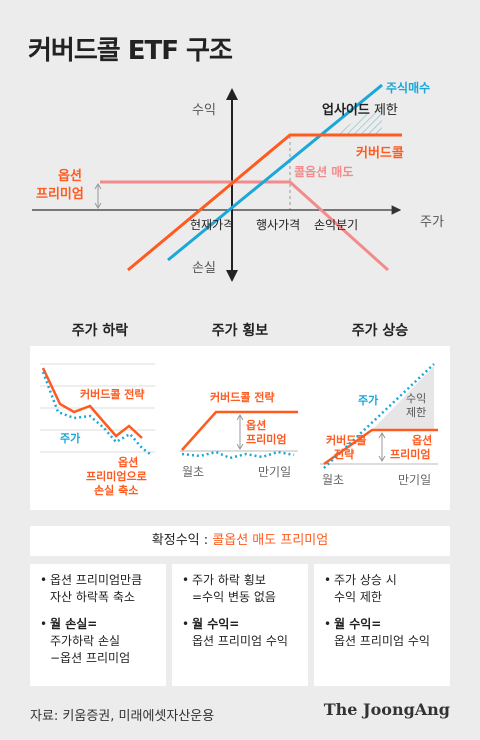  Describe the element at coordinates (204, 110) in the screenshot. I see `y-axis-top-label: 수익` at that location.